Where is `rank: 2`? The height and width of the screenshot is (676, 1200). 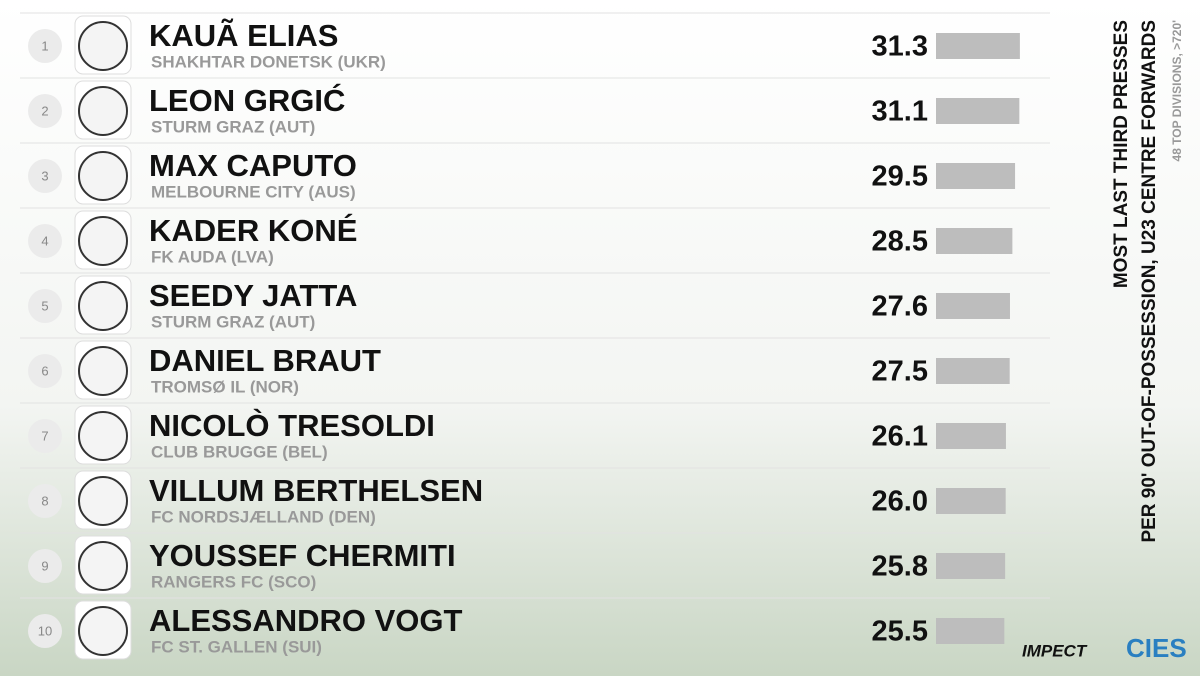
rank: 2 is located at coordinates (44, 110).